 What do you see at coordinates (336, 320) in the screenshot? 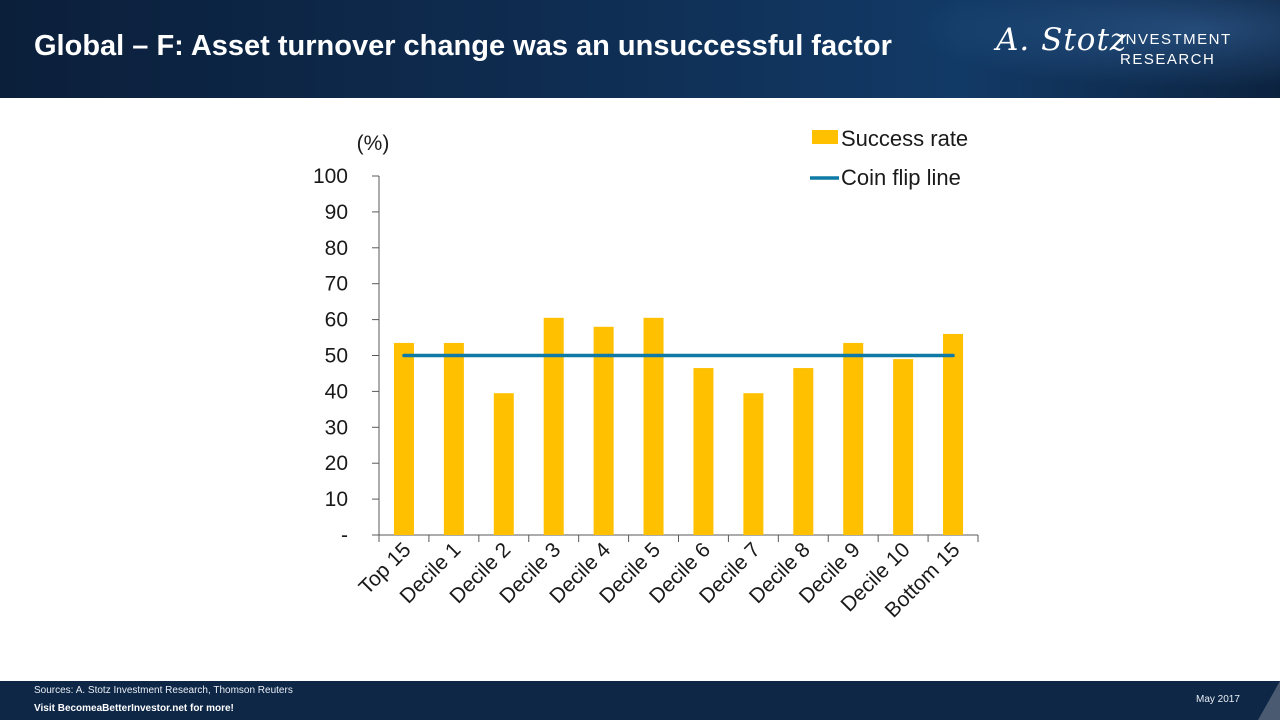
I see `y-tick-label: 60` at bounding box center [336, 320].